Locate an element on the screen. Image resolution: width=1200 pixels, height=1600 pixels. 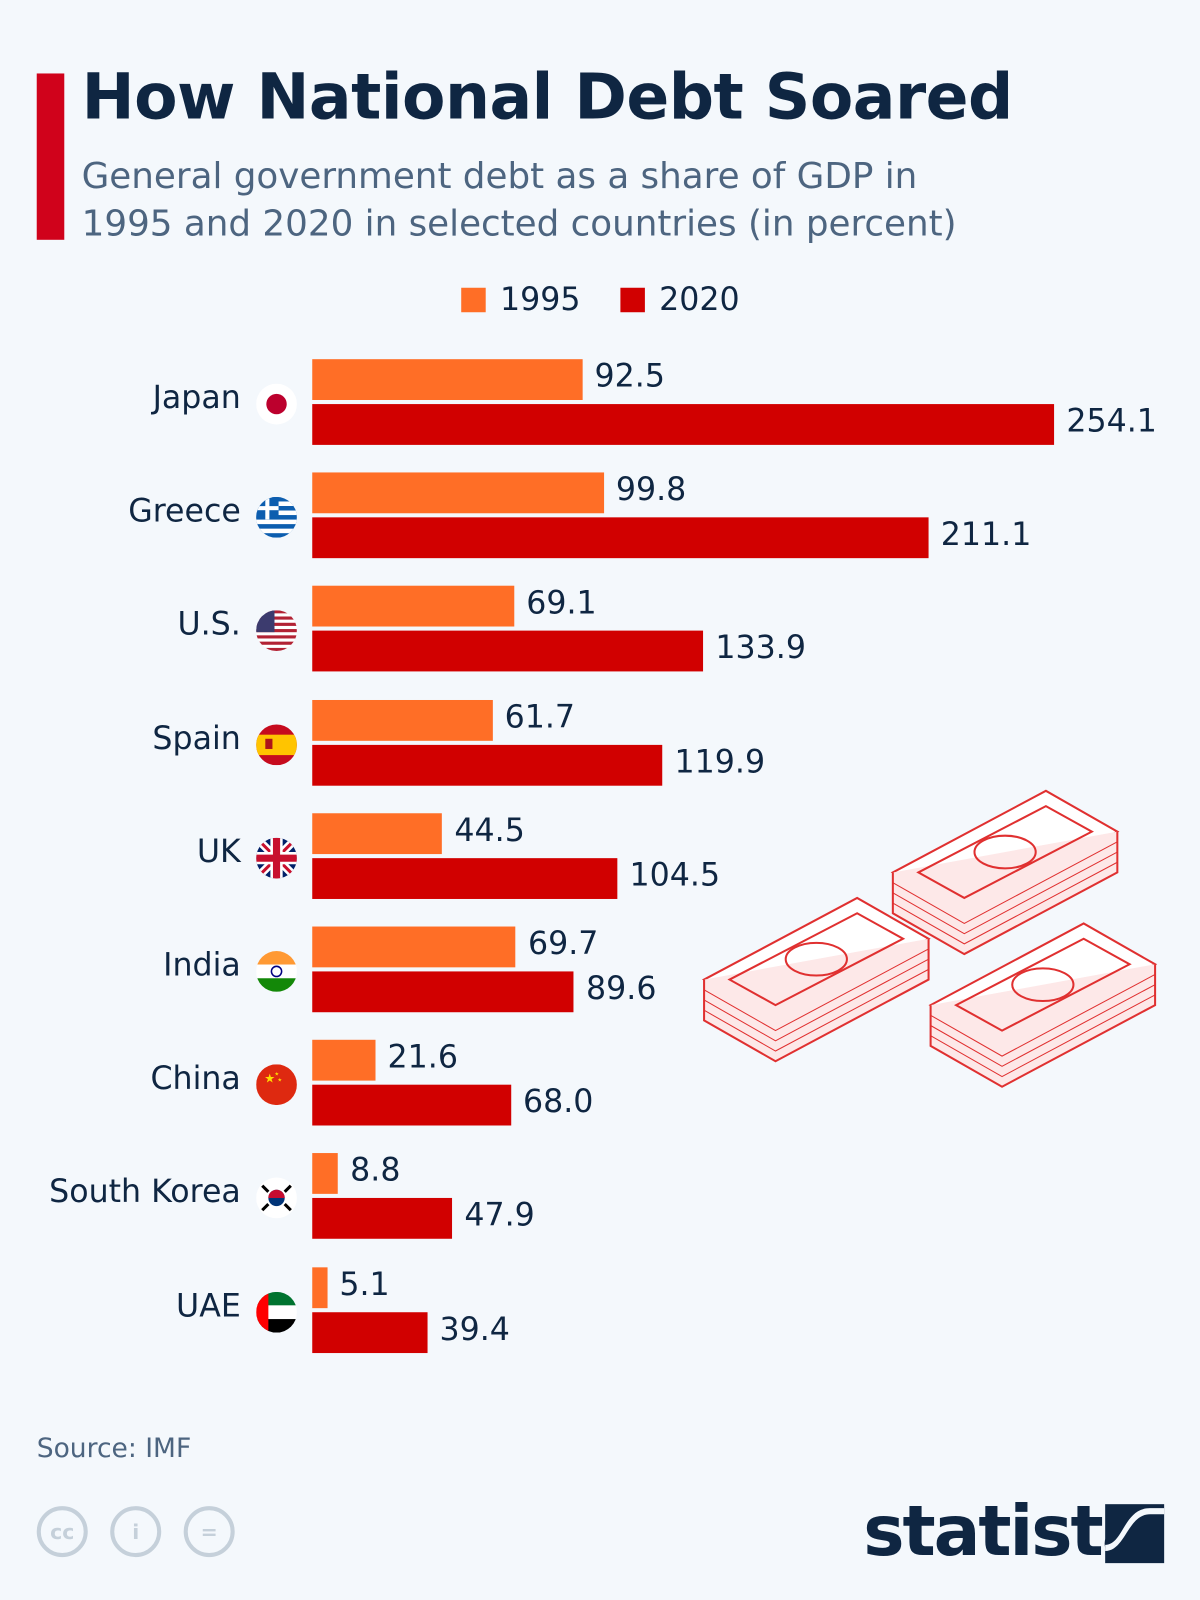
money-stacks-illustration is located at coordinates (929, 938).